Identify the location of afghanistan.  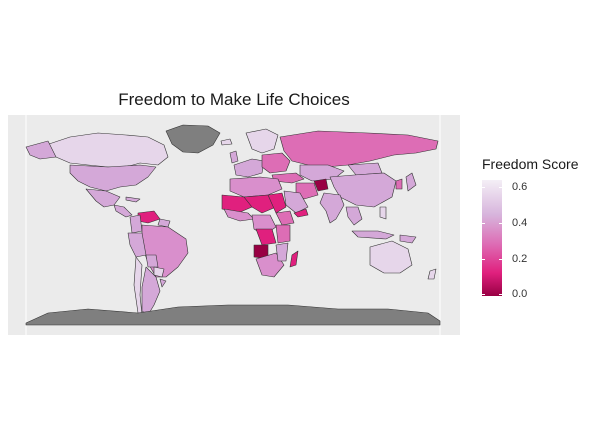
(321, 185).